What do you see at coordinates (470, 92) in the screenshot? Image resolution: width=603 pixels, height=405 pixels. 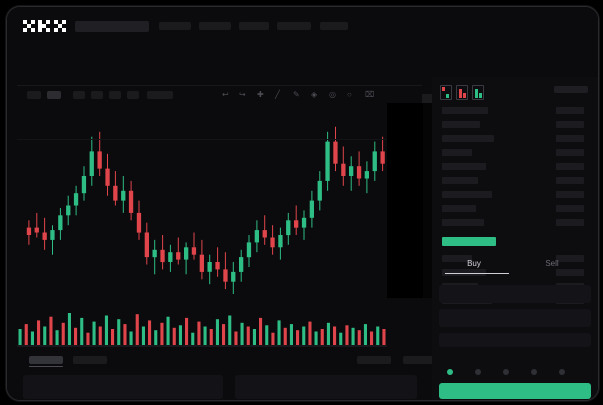 I see `orderbook-view-toggles` at bounding box center [470, 92].